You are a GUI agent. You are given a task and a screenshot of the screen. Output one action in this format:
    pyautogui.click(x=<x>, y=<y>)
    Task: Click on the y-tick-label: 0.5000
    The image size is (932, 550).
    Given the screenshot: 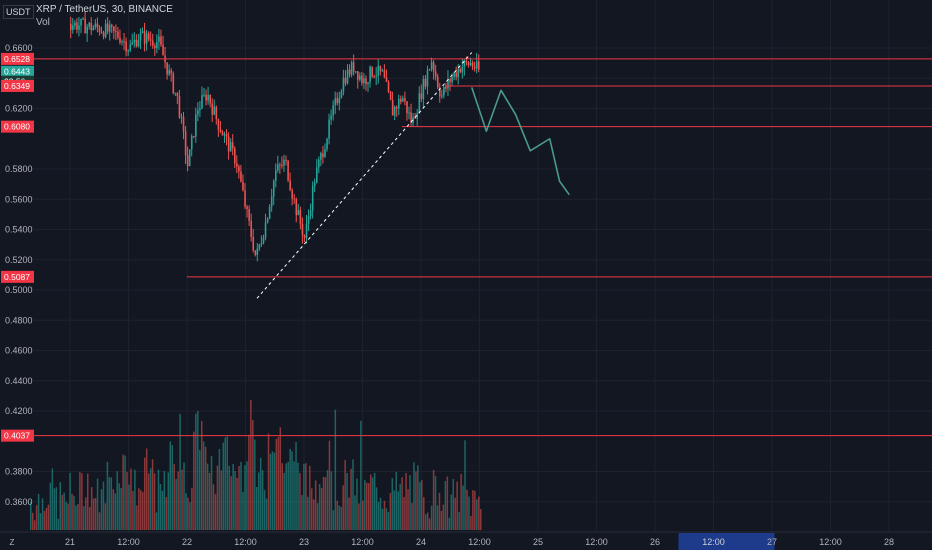 What is the action you would take?
    pyautogui.click(x=19, y=290)
    